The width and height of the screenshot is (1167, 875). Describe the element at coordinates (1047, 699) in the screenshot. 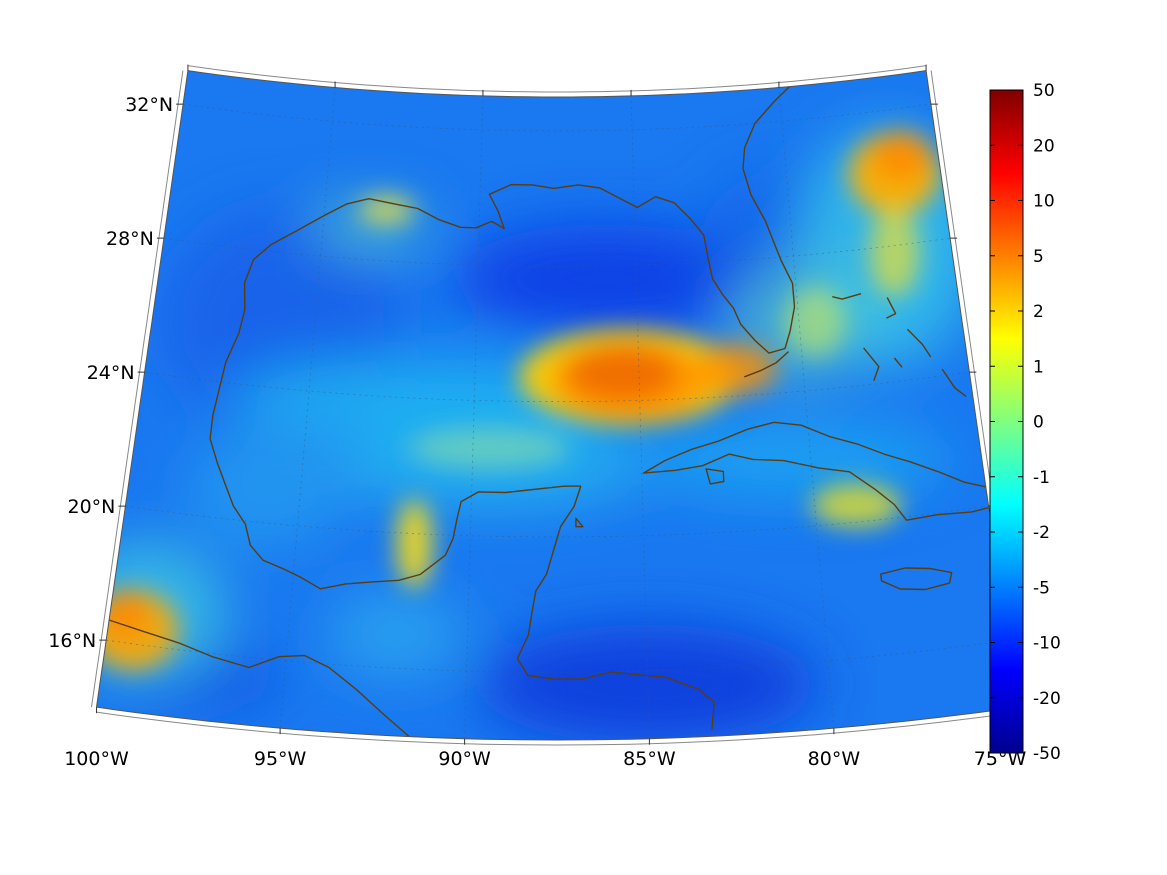

I see `colorbar-label: -20` at that location.